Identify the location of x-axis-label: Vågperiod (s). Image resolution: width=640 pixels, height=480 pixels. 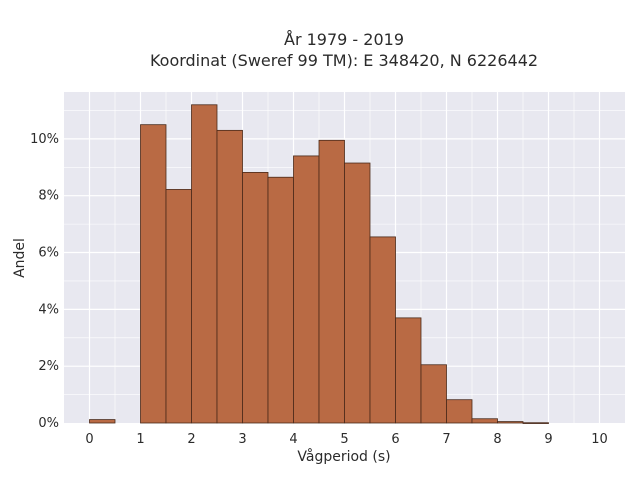
(343, 456).